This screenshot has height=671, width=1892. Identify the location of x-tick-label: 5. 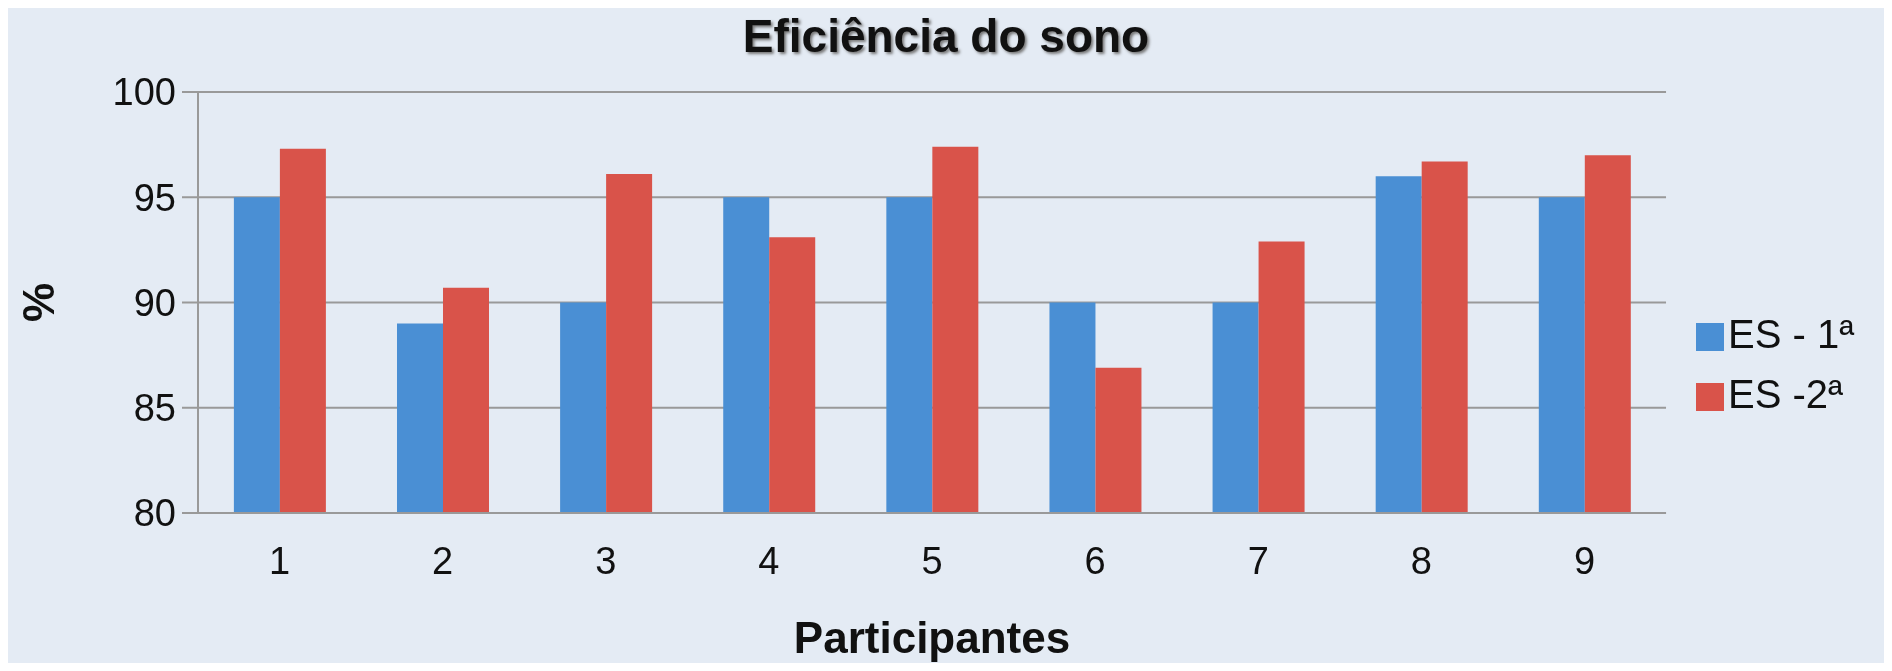
(932, 560).